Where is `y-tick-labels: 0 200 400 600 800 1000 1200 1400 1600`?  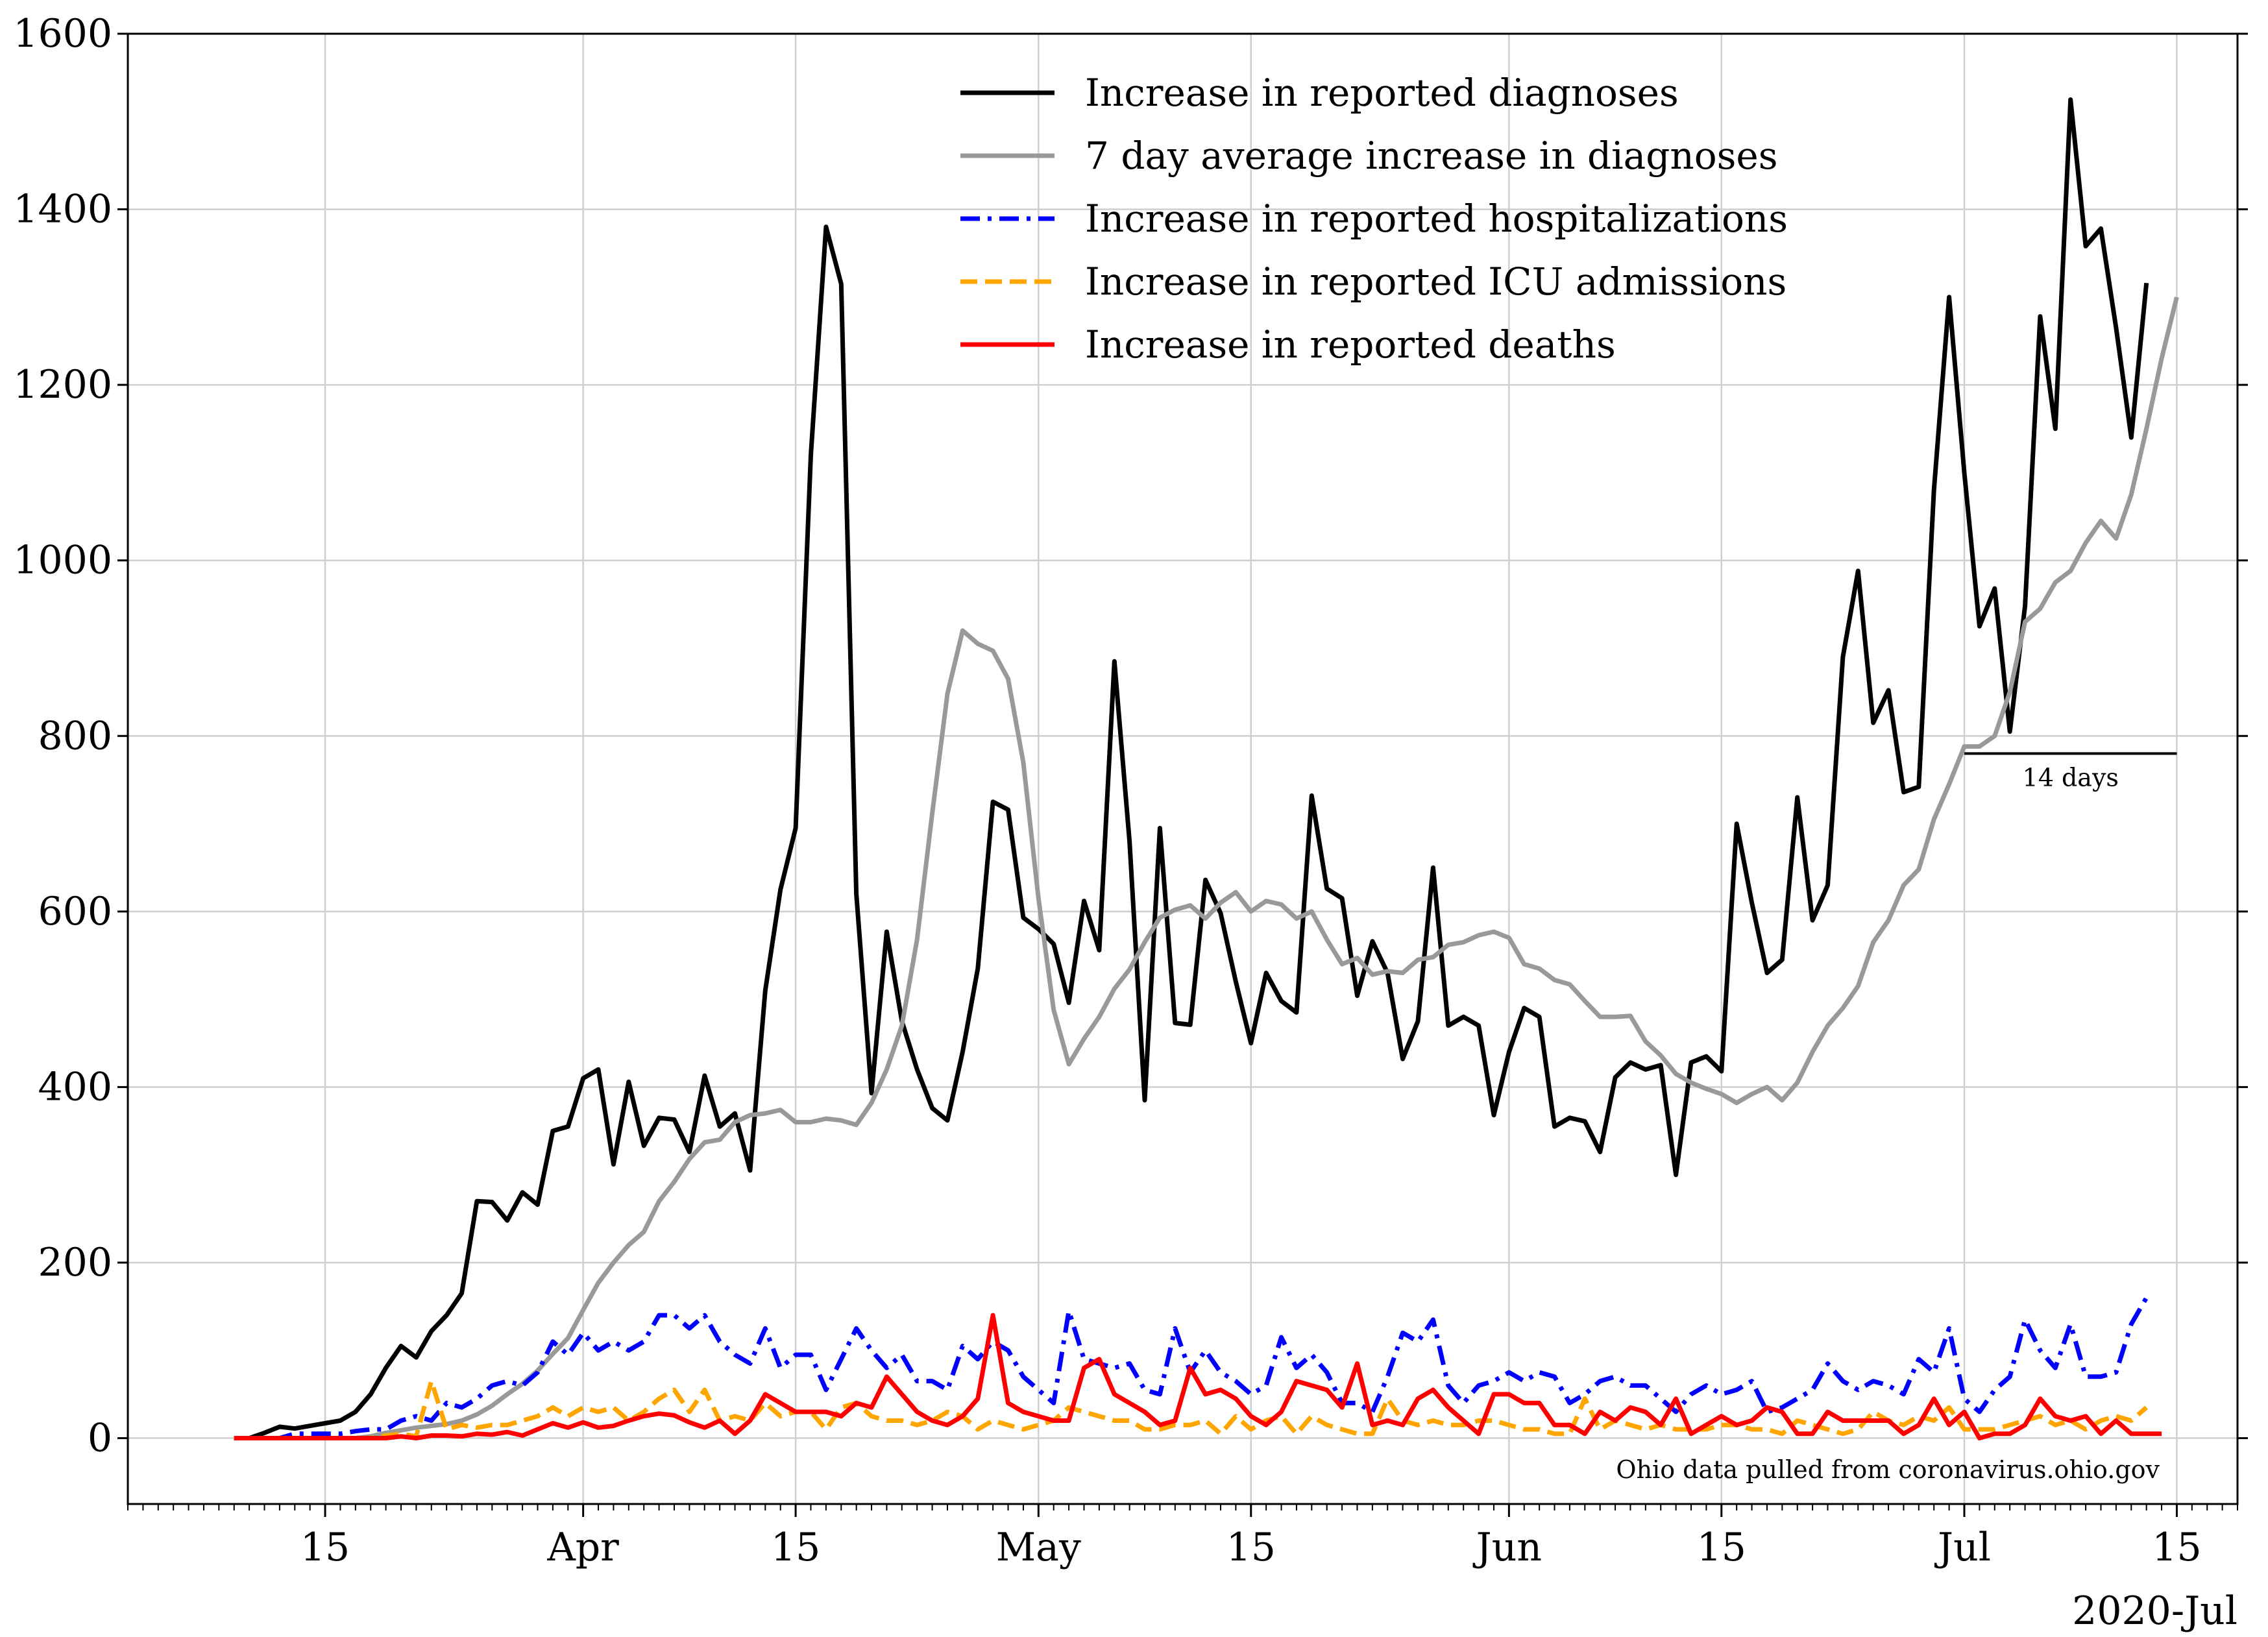 y-tick-labels: 0 200 400 600 800 1000 1200 1400 1600 is located at coordinates (62, 736).